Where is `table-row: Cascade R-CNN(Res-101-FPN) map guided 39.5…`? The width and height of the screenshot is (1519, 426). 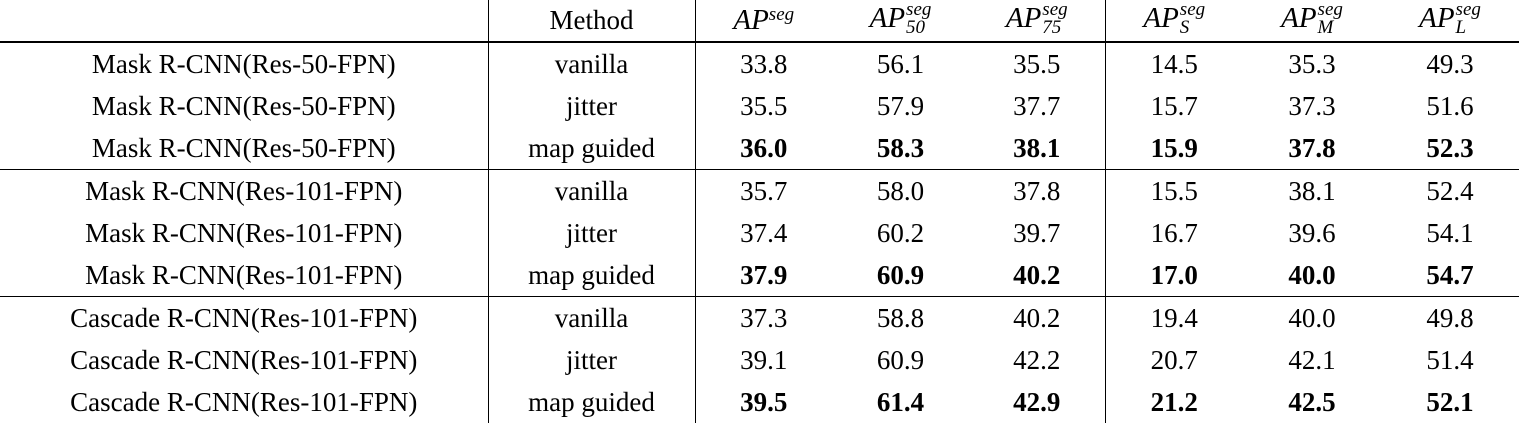 table-row: Cascade R-CNN(Res-101-FPN) map guided 39.5… is located at coordinates (759, 402).